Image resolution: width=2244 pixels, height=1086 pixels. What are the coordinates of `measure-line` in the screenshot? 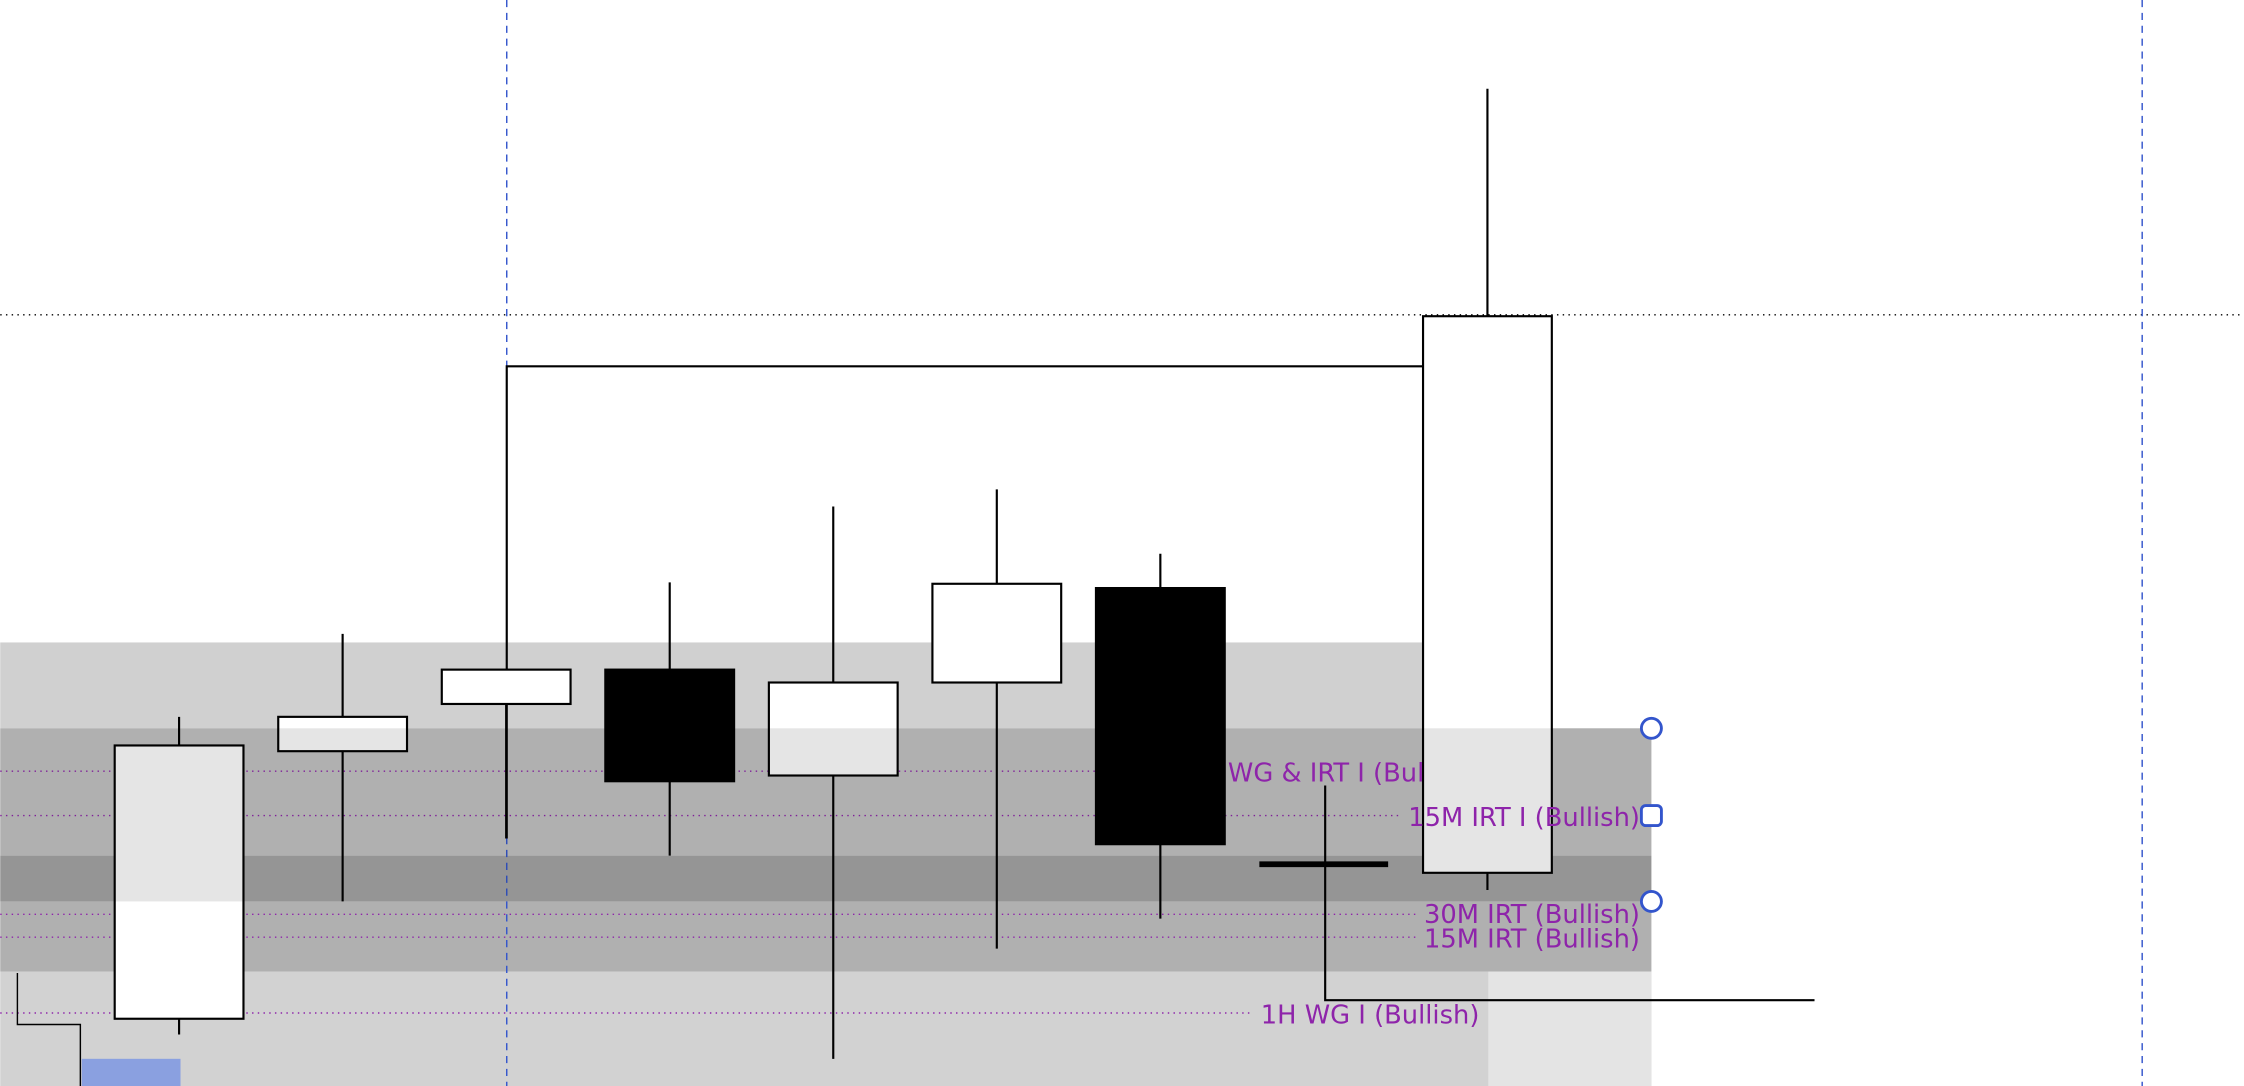 It's located at (1569, 893).